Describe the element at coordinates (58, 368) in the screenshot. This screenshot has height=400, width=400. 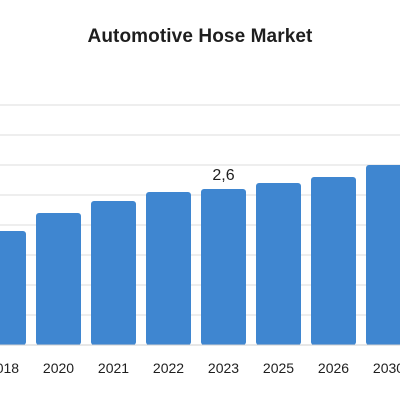
I see `x-tick-label: 2020` at that location.